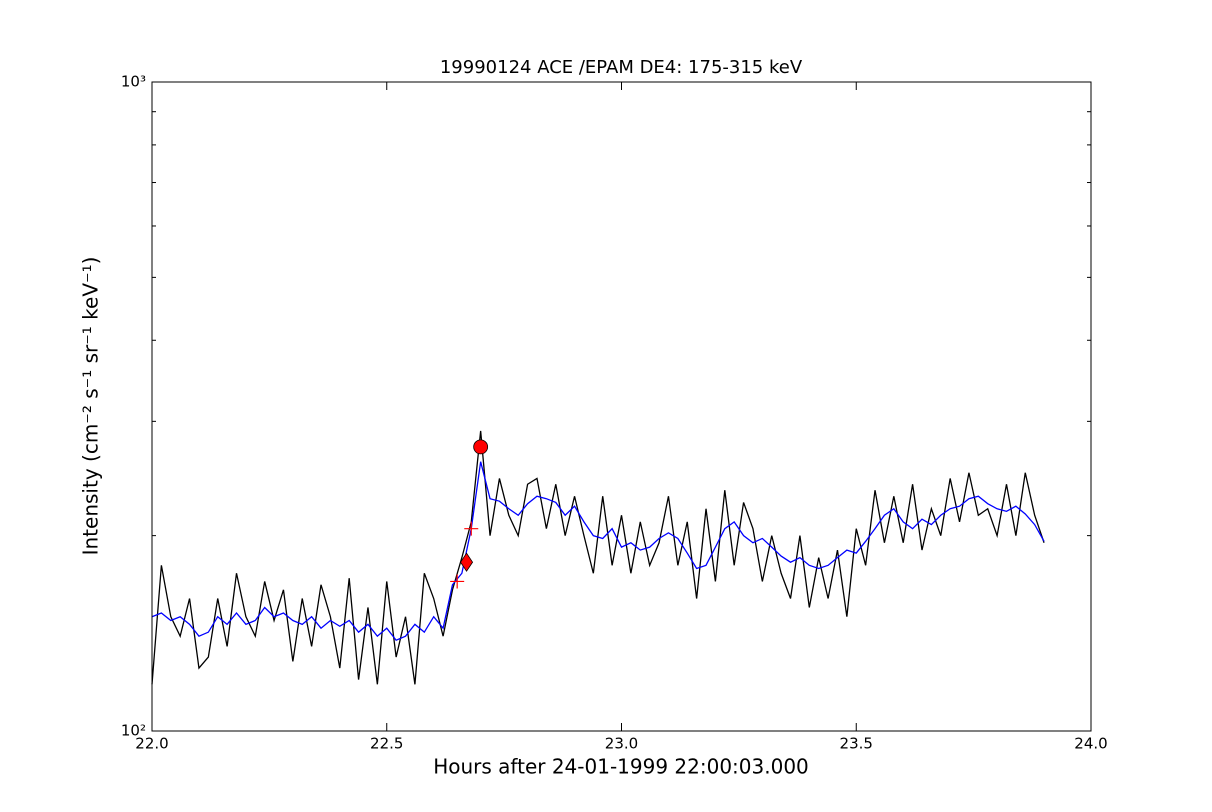  I want to click on x-tick-label: 23.0, so click(621, 744).